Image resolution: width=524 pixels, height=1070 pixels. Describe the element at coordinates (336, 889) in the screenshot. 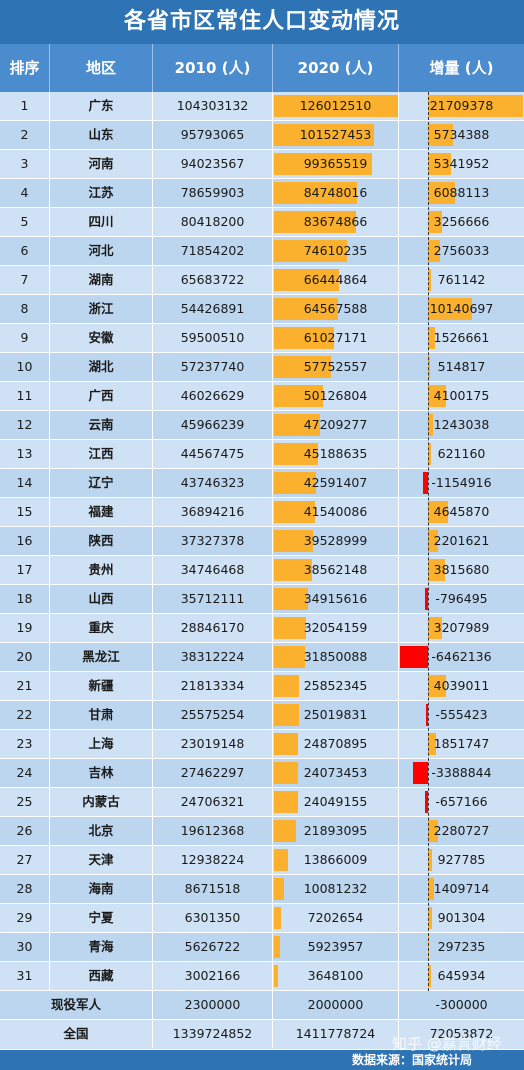

I see `pop2020-cell: 10081232` at that location.